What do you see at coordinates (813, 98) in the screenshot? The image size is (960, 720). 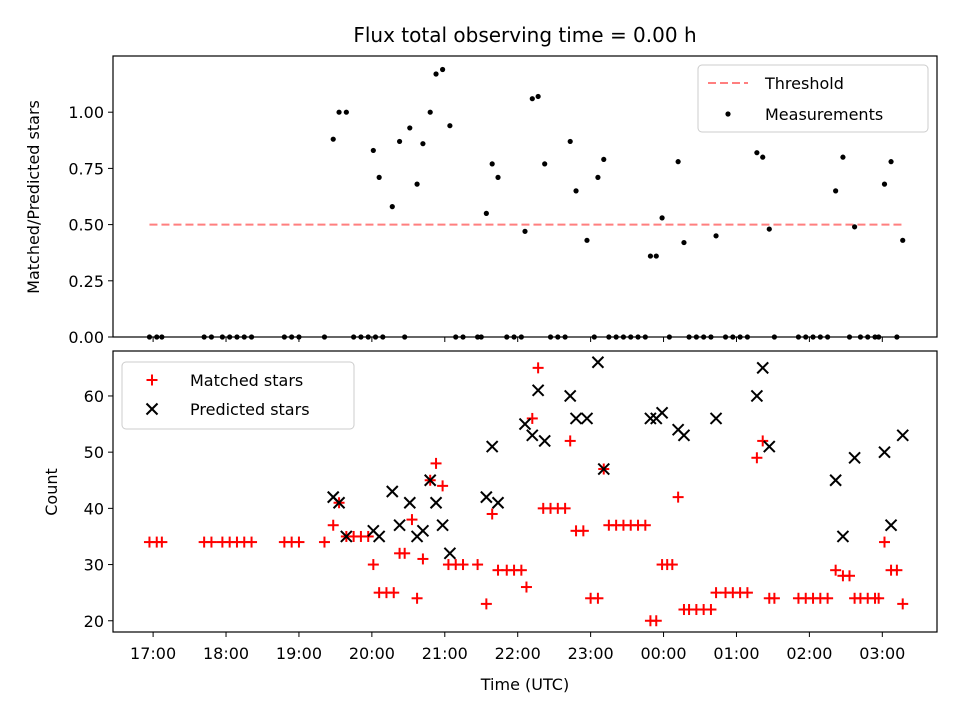 I see `top-legend: Threshold Measurements` at bounding box center [813, 98].